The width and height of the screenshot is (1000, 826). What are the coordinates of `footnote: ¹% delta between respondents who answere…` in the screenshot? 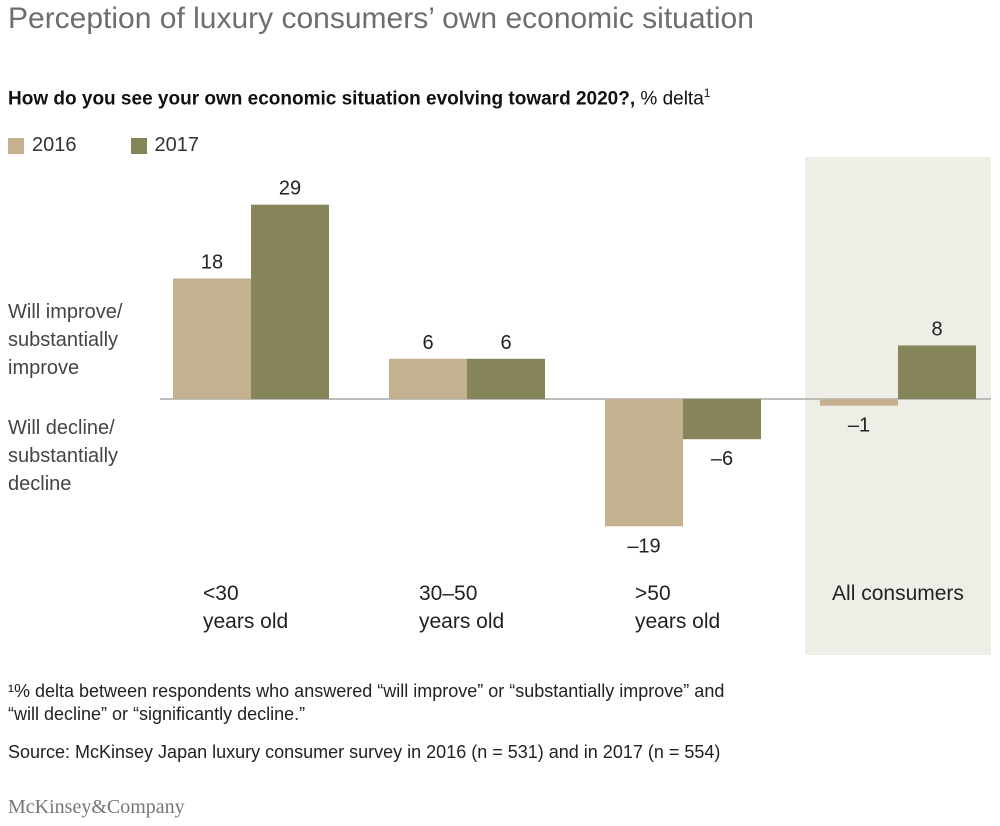 It's located at (366, 702).